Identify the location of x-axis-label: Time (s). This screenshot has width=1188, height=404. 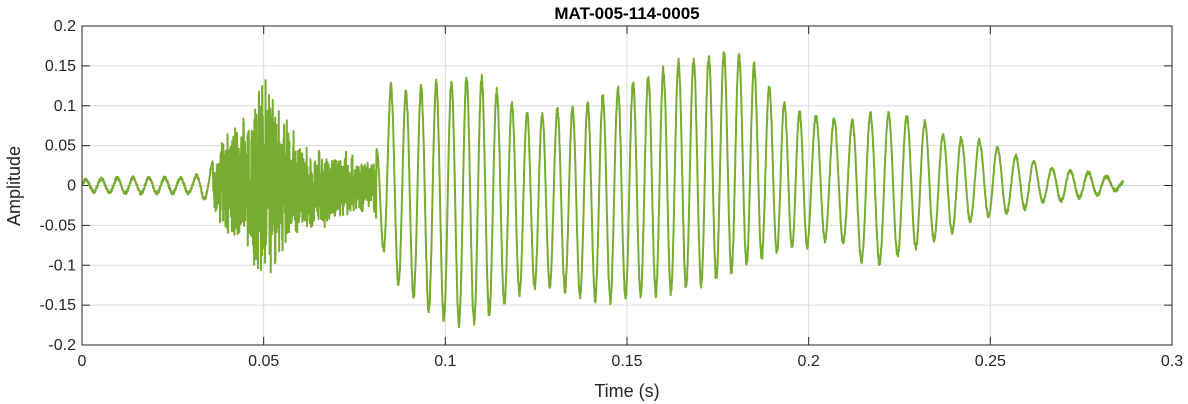
(626, 391).